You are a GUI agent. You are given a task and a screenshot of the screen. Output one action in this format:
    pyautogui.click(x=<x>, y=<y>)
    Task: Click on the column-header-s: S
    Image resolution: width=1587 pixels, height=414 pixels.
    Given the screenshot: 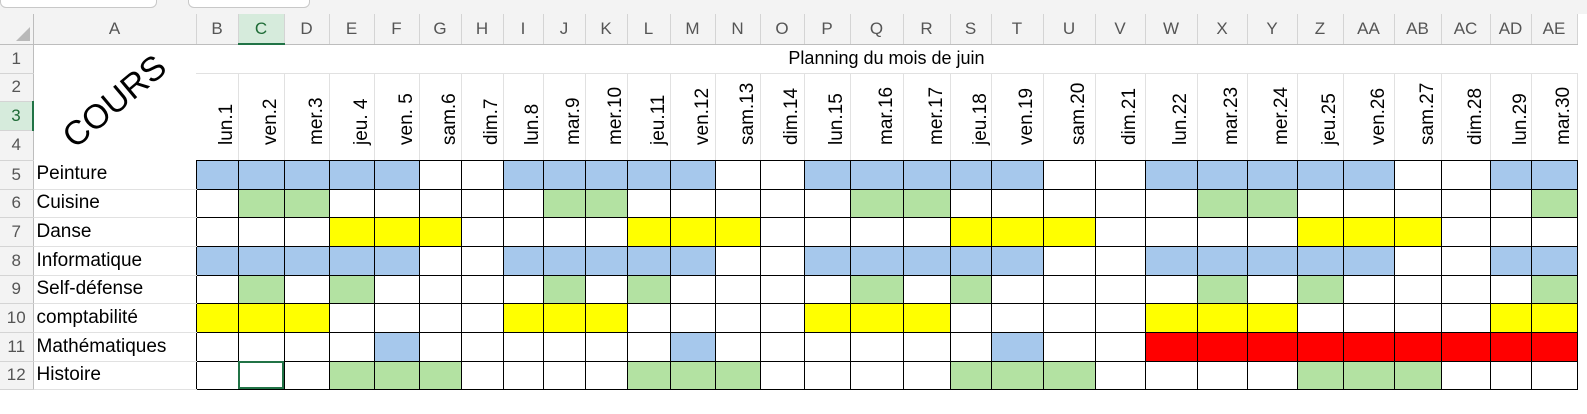 What is the action you would take?
    pyautogui.click(x=971, y=29)
    